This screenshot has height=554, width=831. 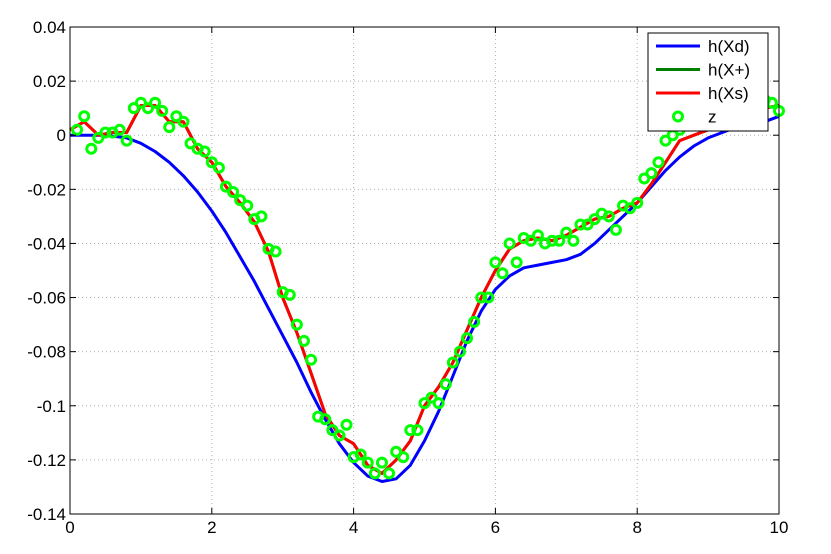 I want to click on y-tick-label: -0.04, so click(x=46, y=243).